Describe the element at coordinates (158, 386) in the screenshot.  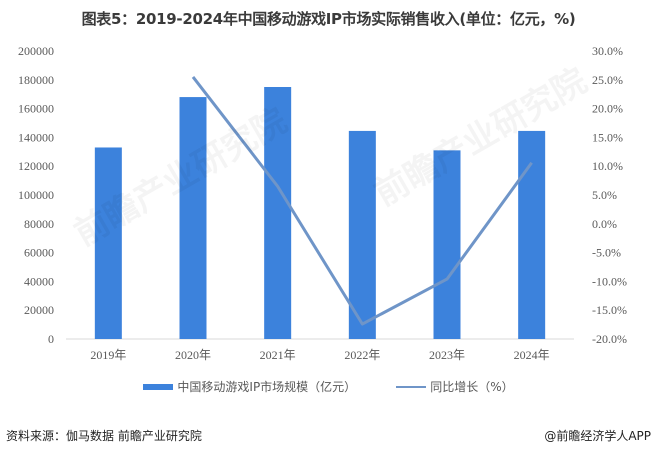
I see `bar-swatch-icon` at that location.